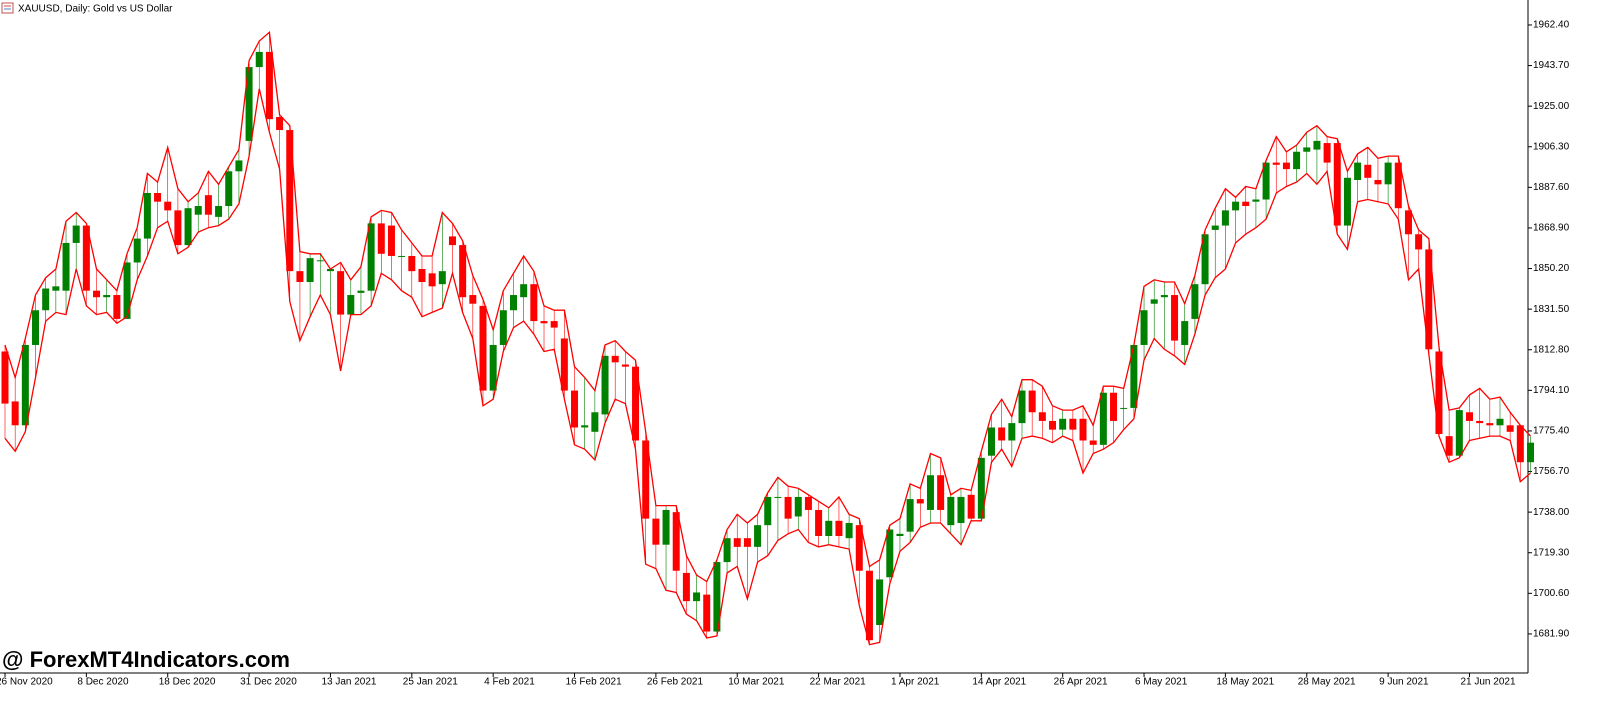 The width and height of the screenshot is (1600, 701). What do you see at coordinates (1081, 682) in the screenshot?
I see `x-tick-label: 26 Apr 2021` at bounding box center [1081, 682].